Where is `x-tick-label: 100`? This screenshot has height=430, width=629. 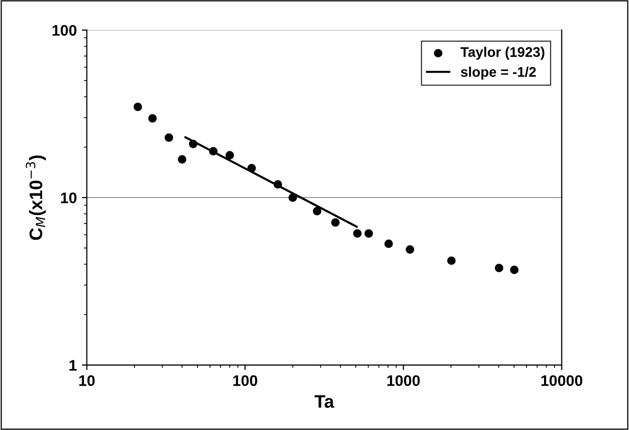
x-tick-label: 100 is located at coordinates (245, 380).